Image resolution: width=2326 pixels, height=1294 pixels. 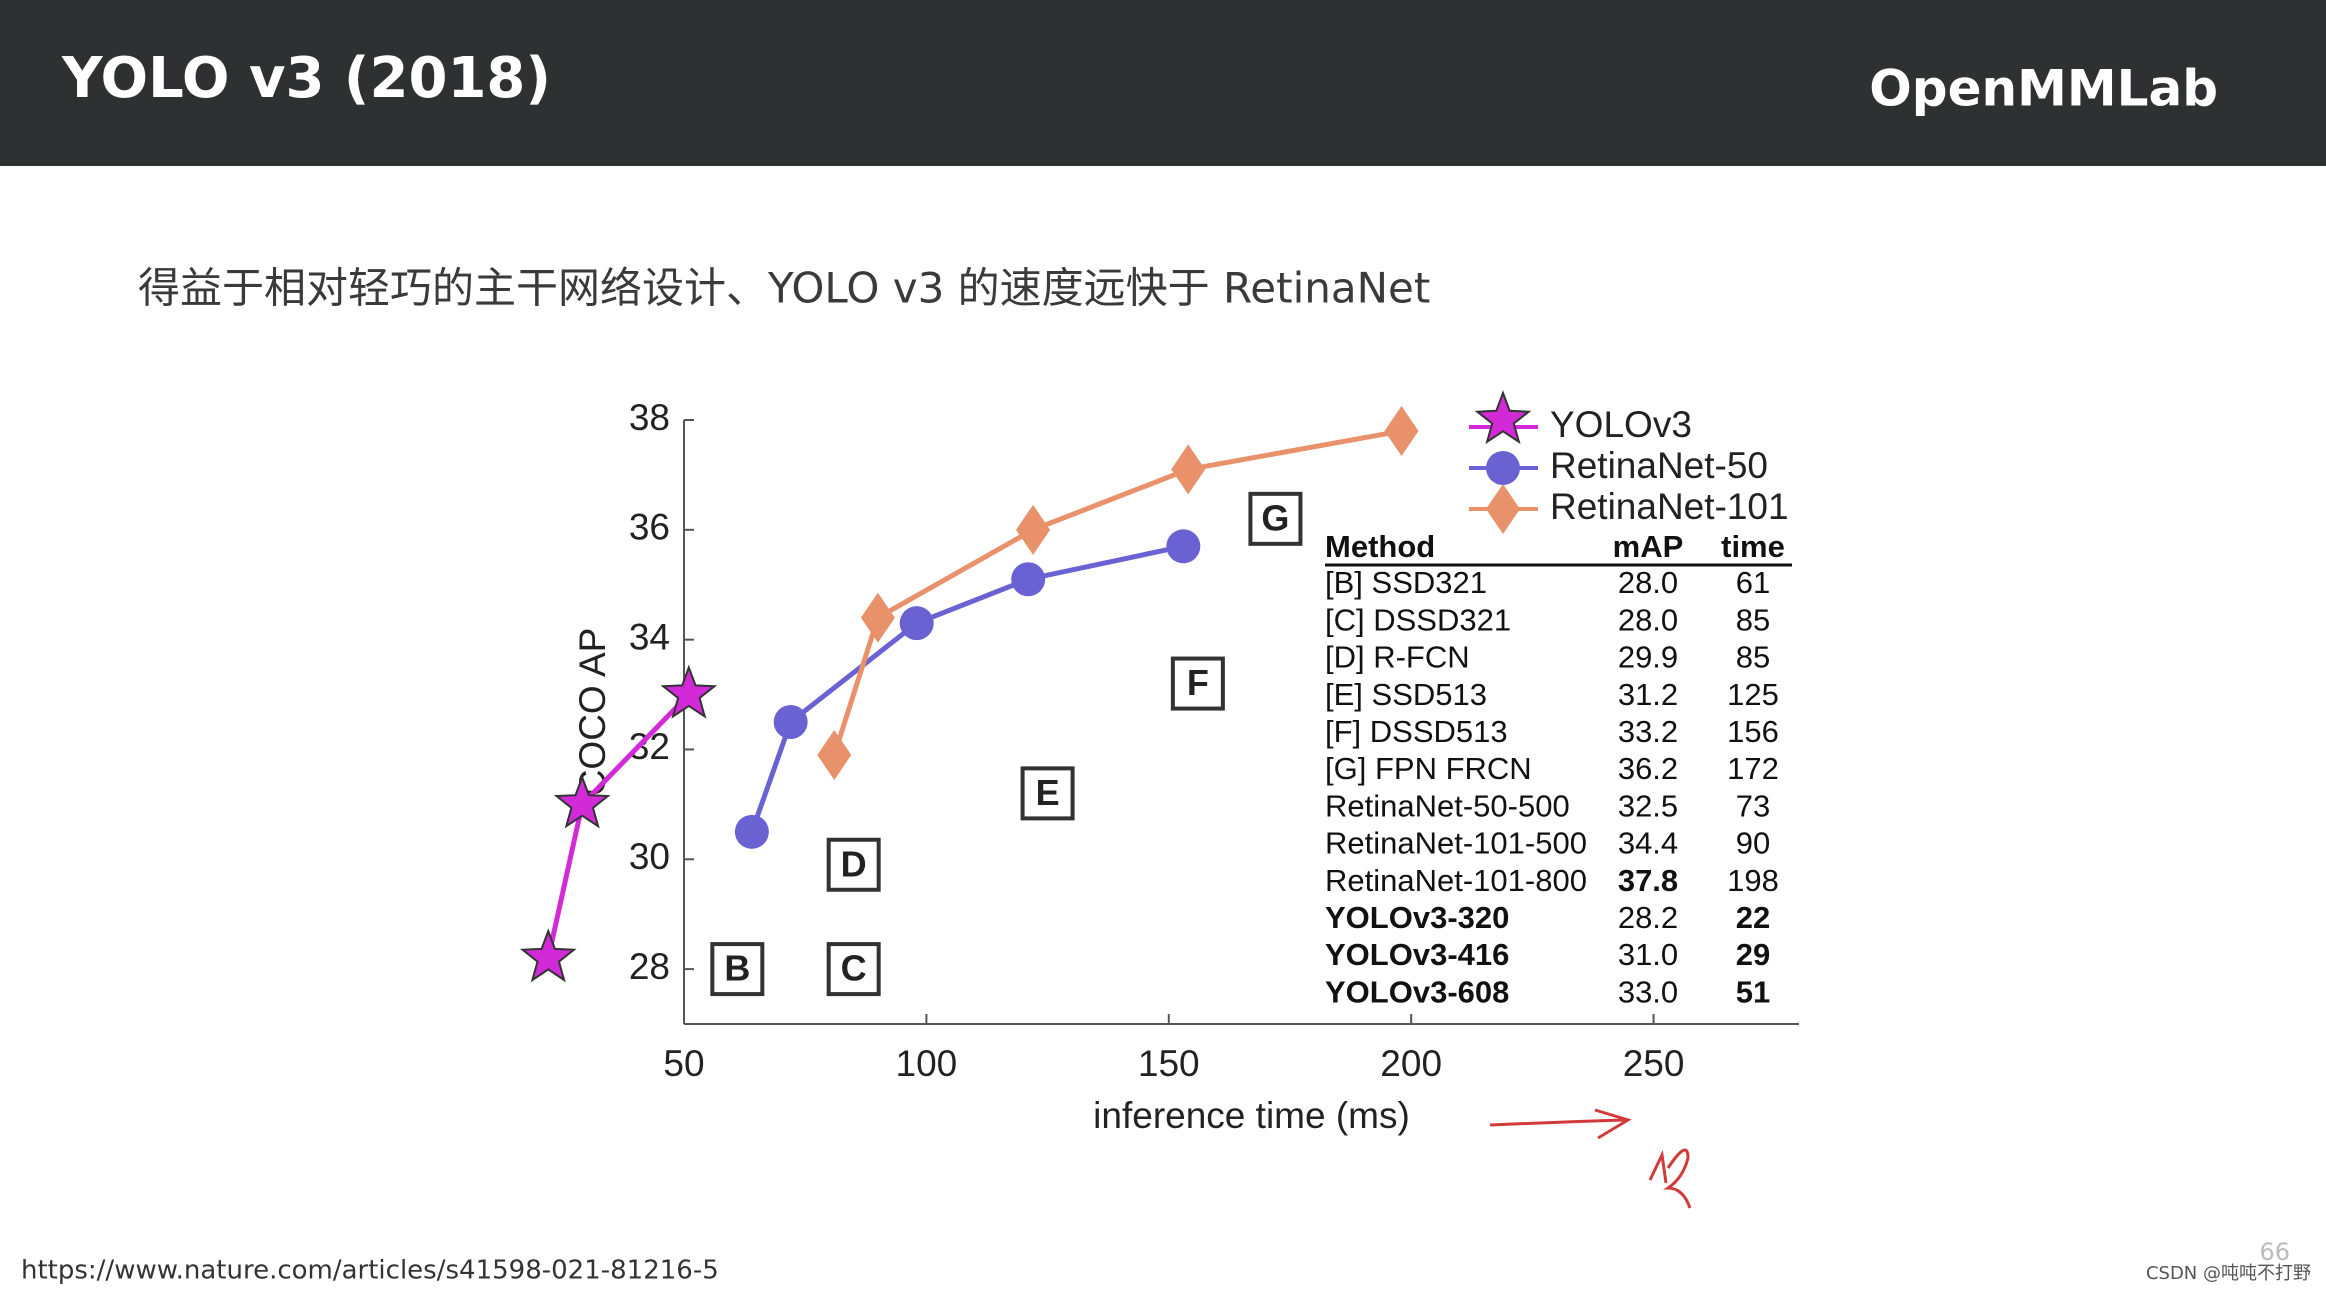 What do you see at coordinates (1406, 582) in the screenshot?
I see `table-cell: [B] SSD321` at bounding box center [1406, 582].